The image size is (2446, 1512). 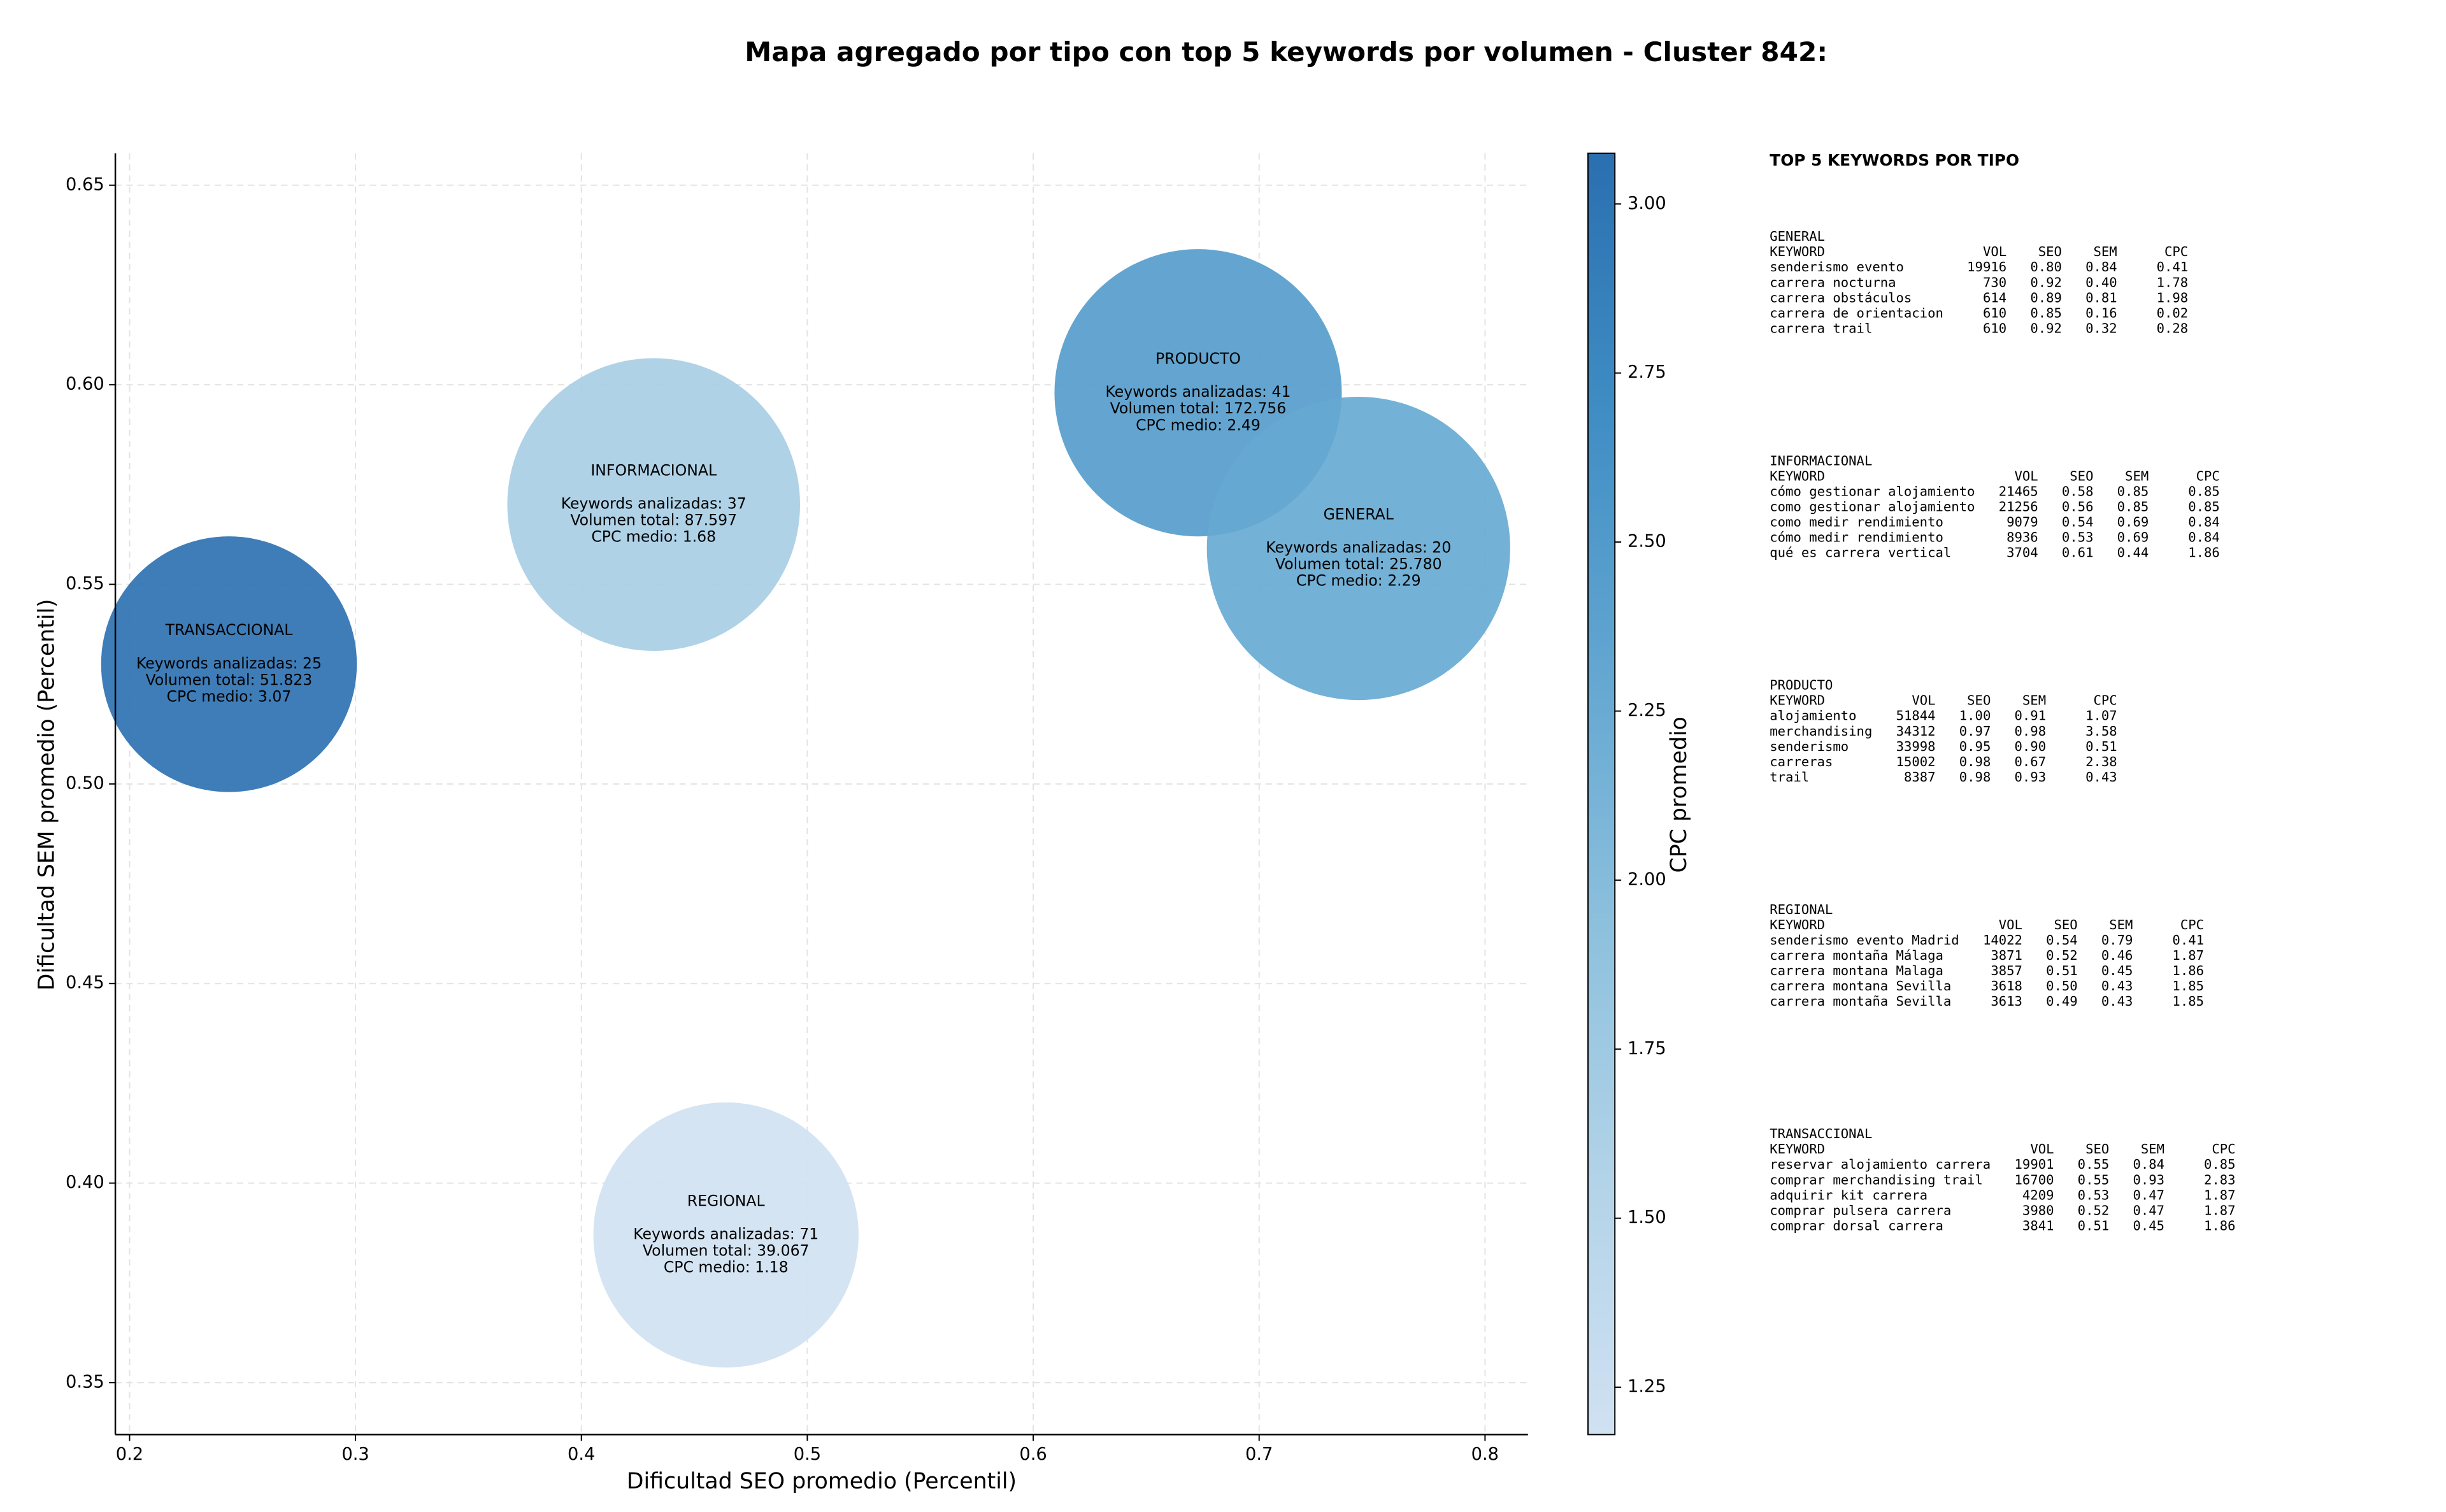 I want to click on table-cell: carreras, so click(x=1801, y=761).